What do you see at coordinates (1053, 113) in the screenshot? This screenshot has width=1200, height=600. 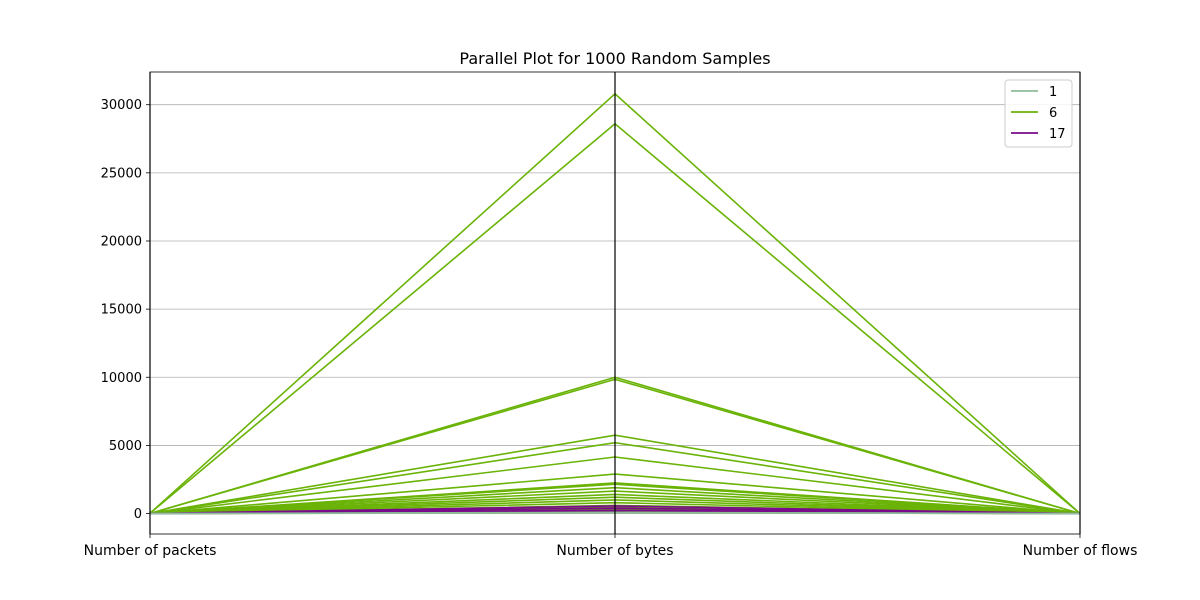 I see `legend-entry-label: 6` at bounding box center [1053, 113].